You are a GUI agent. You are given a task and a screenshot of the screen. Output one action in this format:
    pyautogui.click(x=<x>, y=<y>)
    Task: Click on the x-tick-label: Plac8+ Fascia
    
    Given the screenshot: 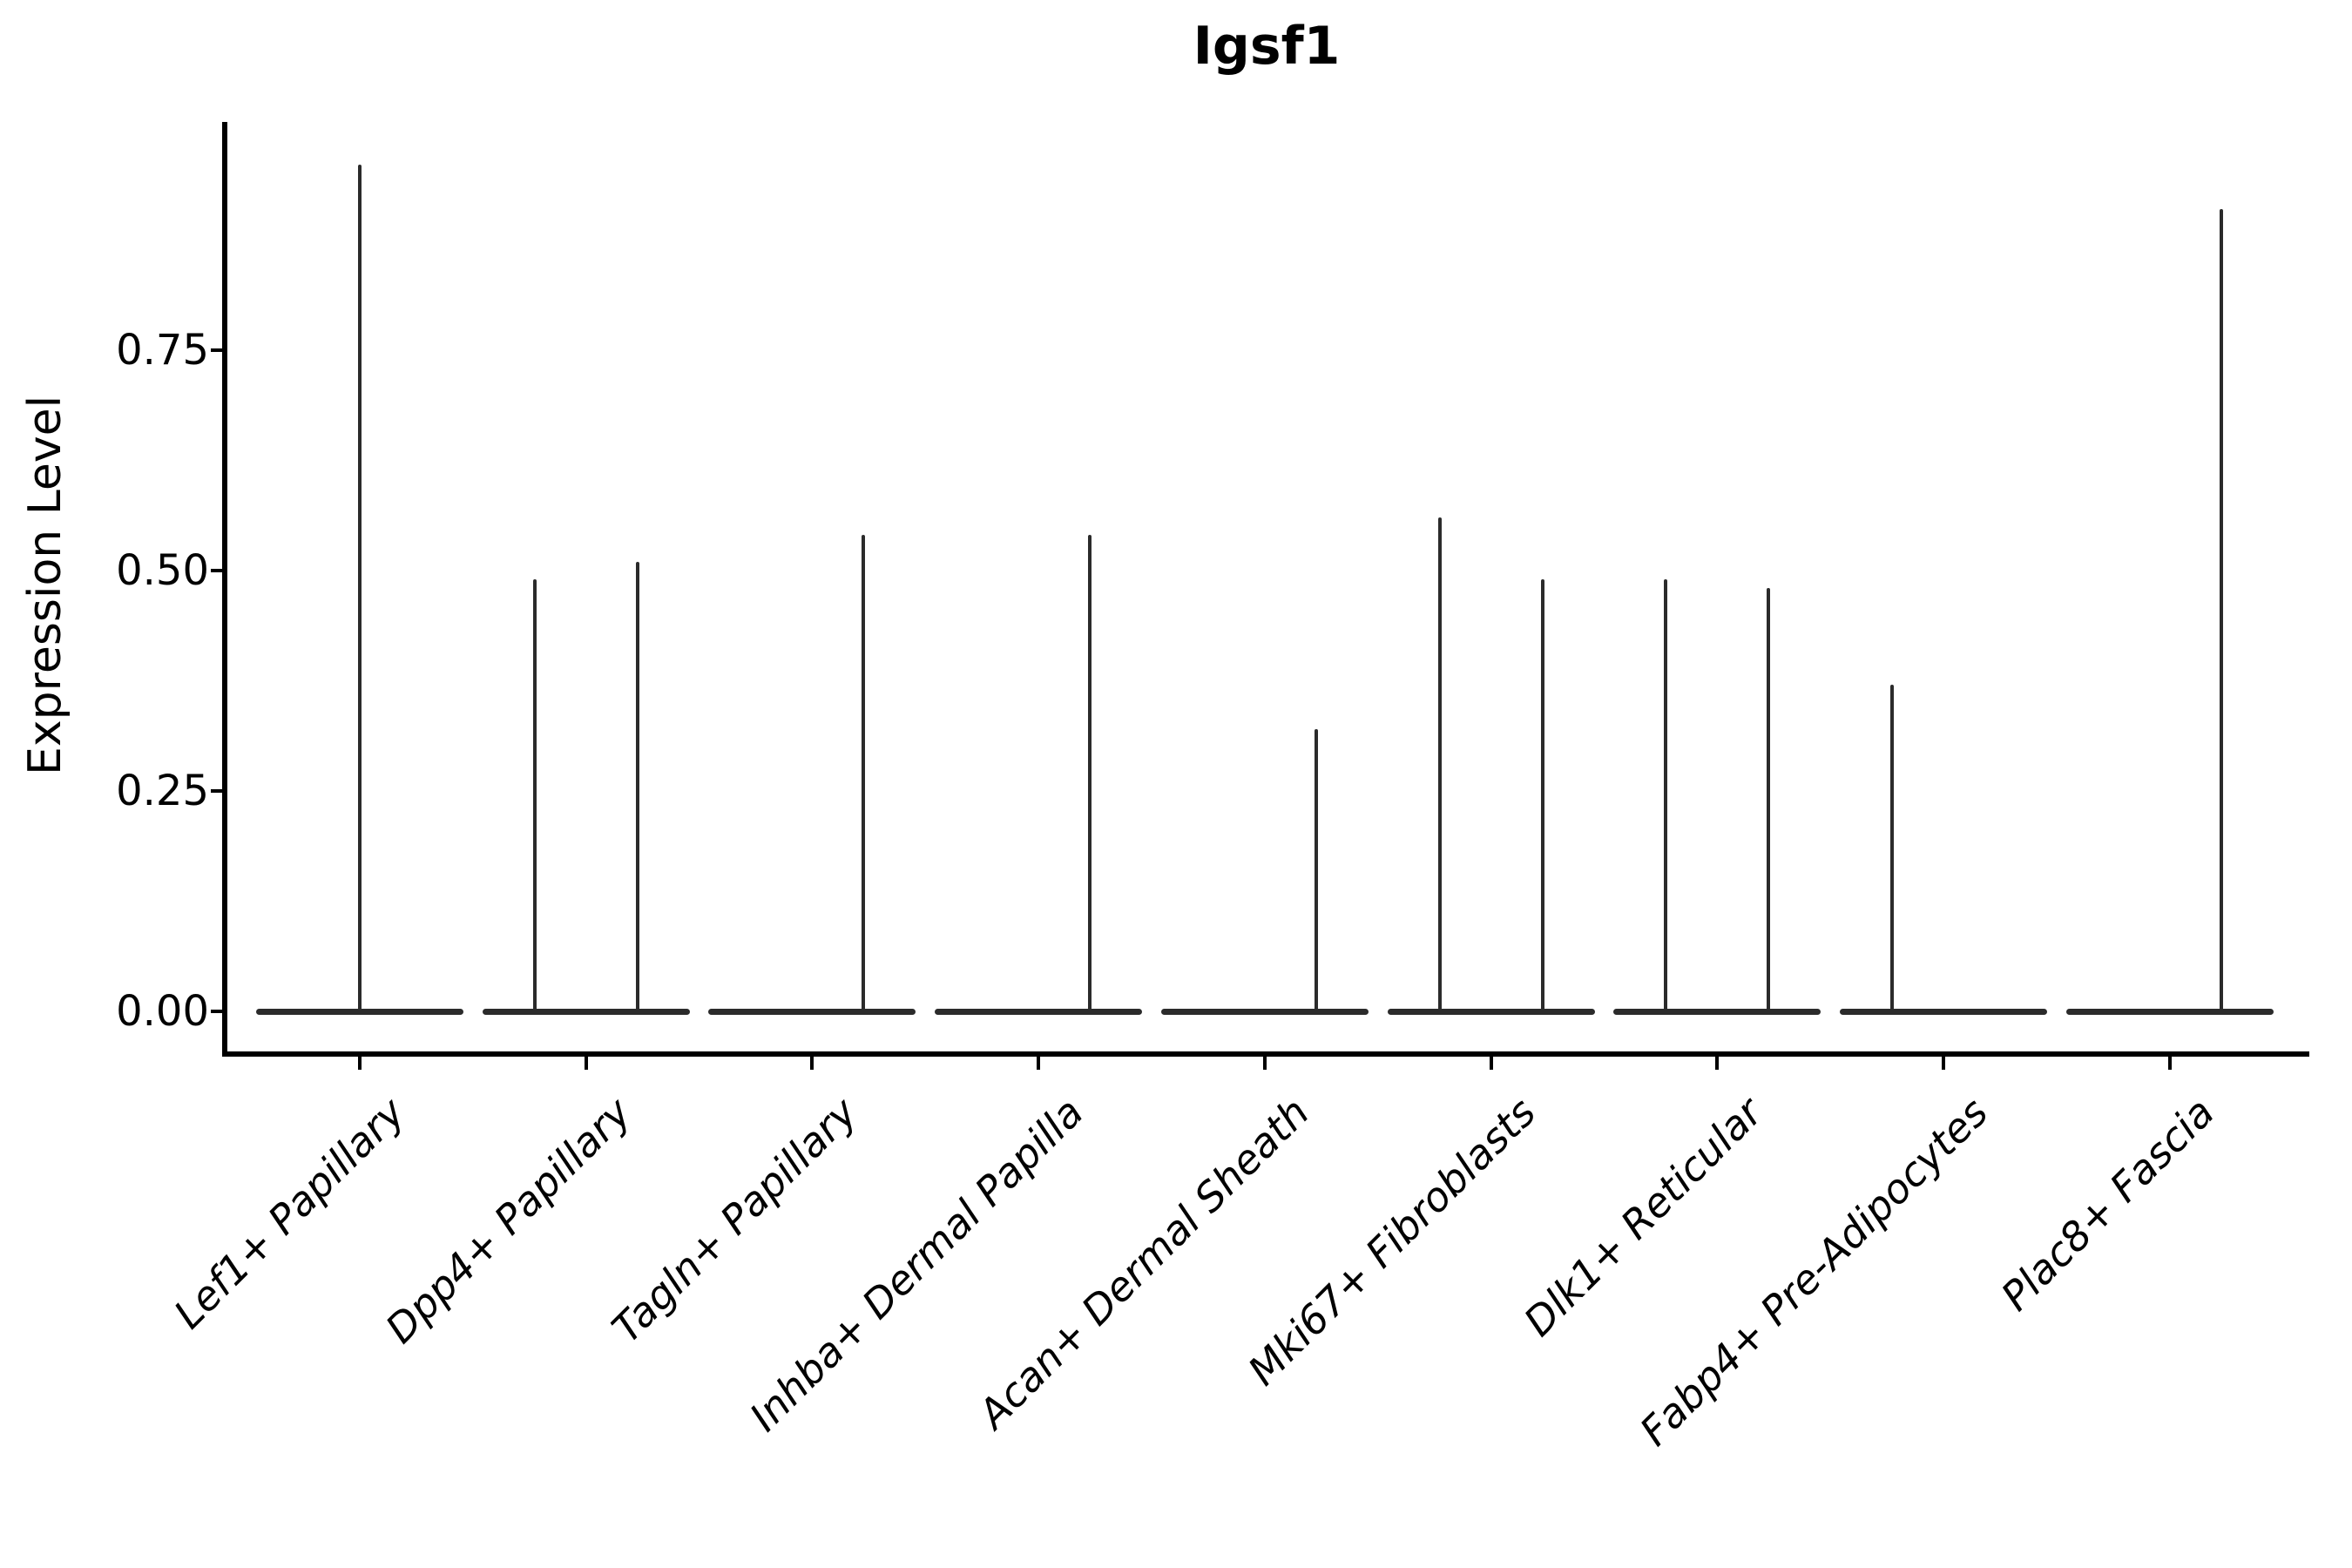 What is the action you would take?
    pyautogui.click(x=2107, y=1204)
    